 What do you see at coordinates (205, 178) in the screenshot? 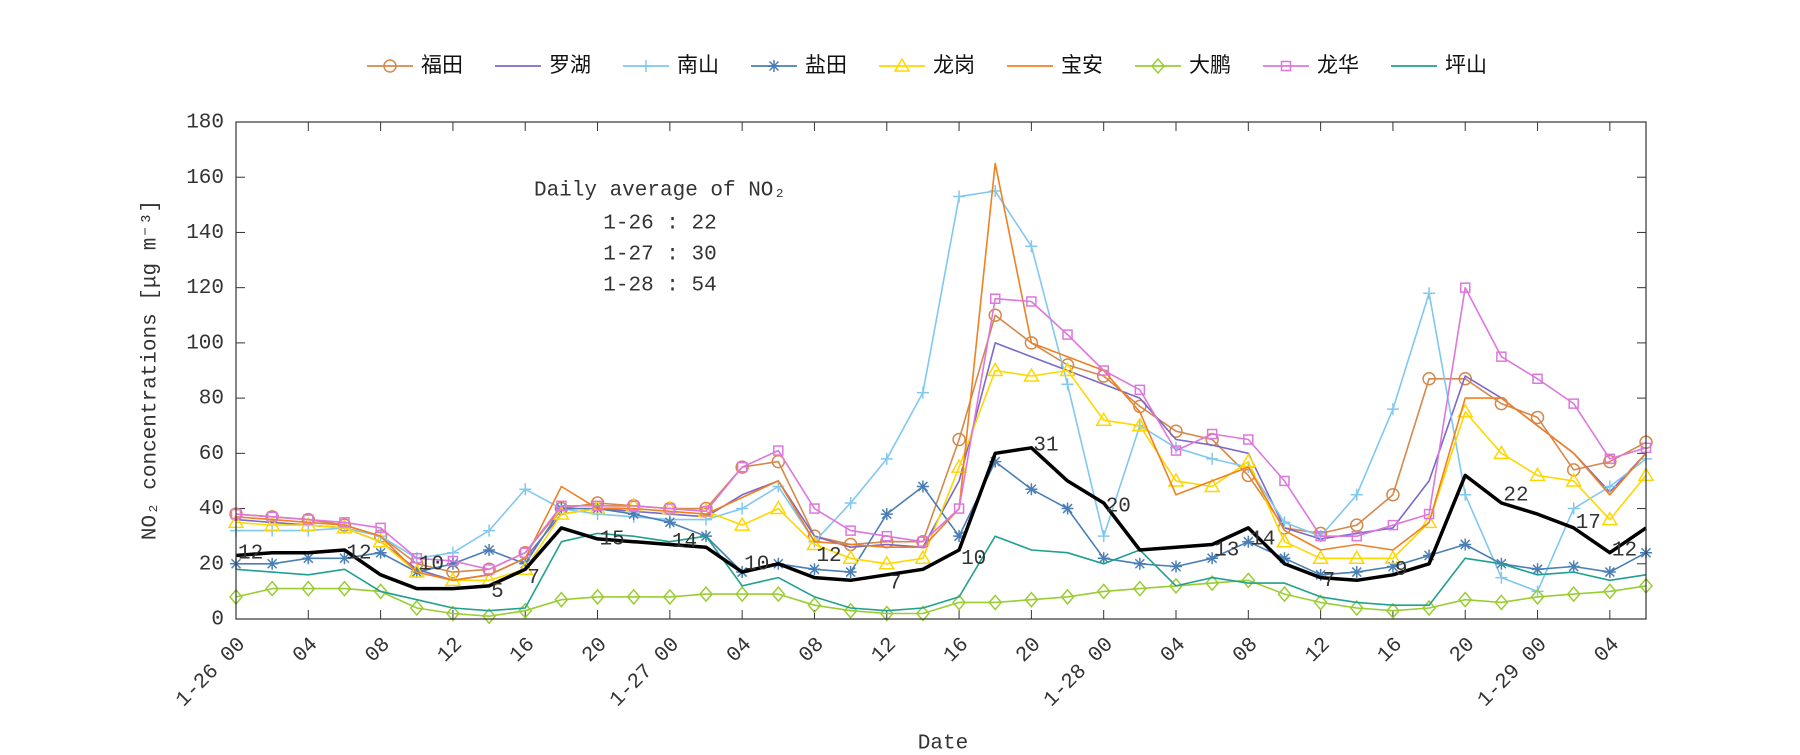
I see `y-tick-label: 160` at bounding box center [205, 178].